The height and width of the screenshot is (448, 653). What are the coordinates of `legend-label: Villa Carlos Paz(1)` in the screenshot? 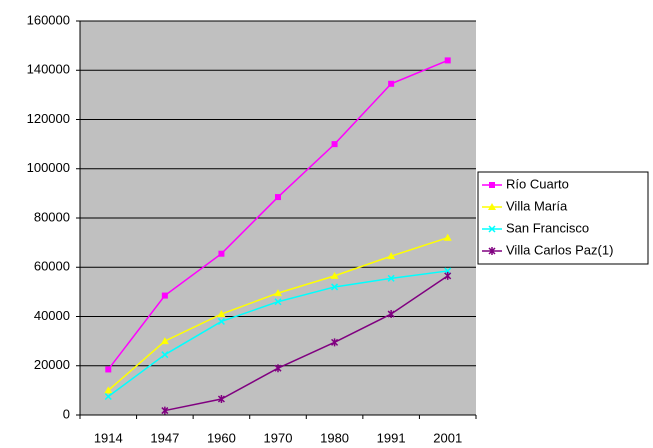 It's located at (559, 249).